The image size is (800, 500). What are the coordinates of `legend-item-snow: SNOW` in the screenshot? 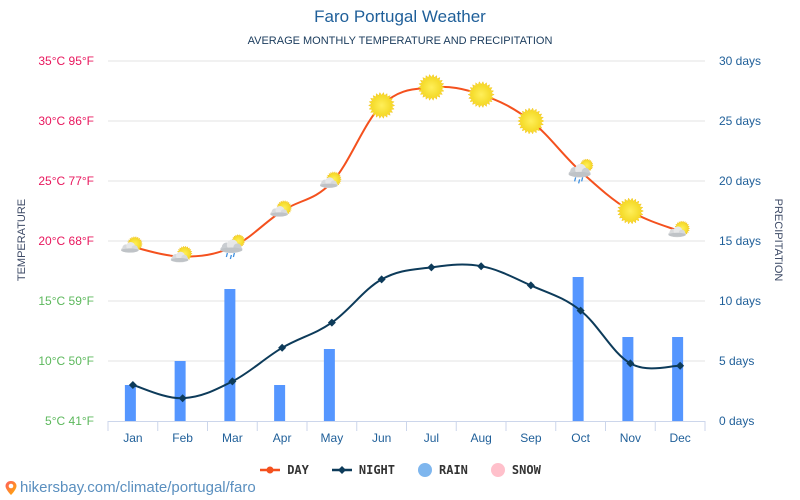 It's located at (515, 470).